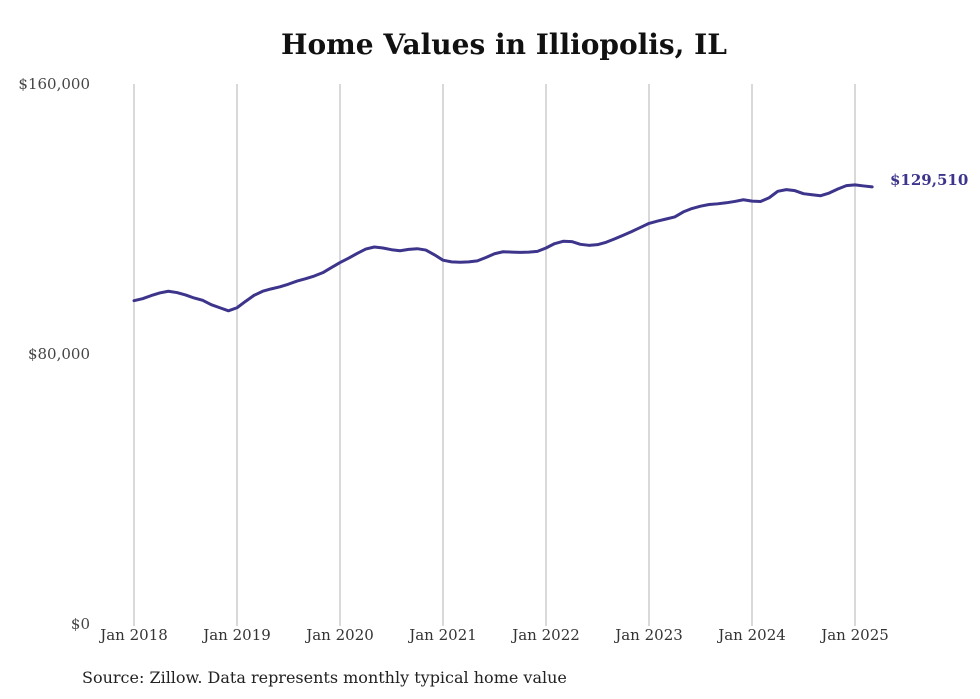 This screenshot has width=980, height=699. I want to click on x-tick-label: Jan 2020, so click(339, 635).